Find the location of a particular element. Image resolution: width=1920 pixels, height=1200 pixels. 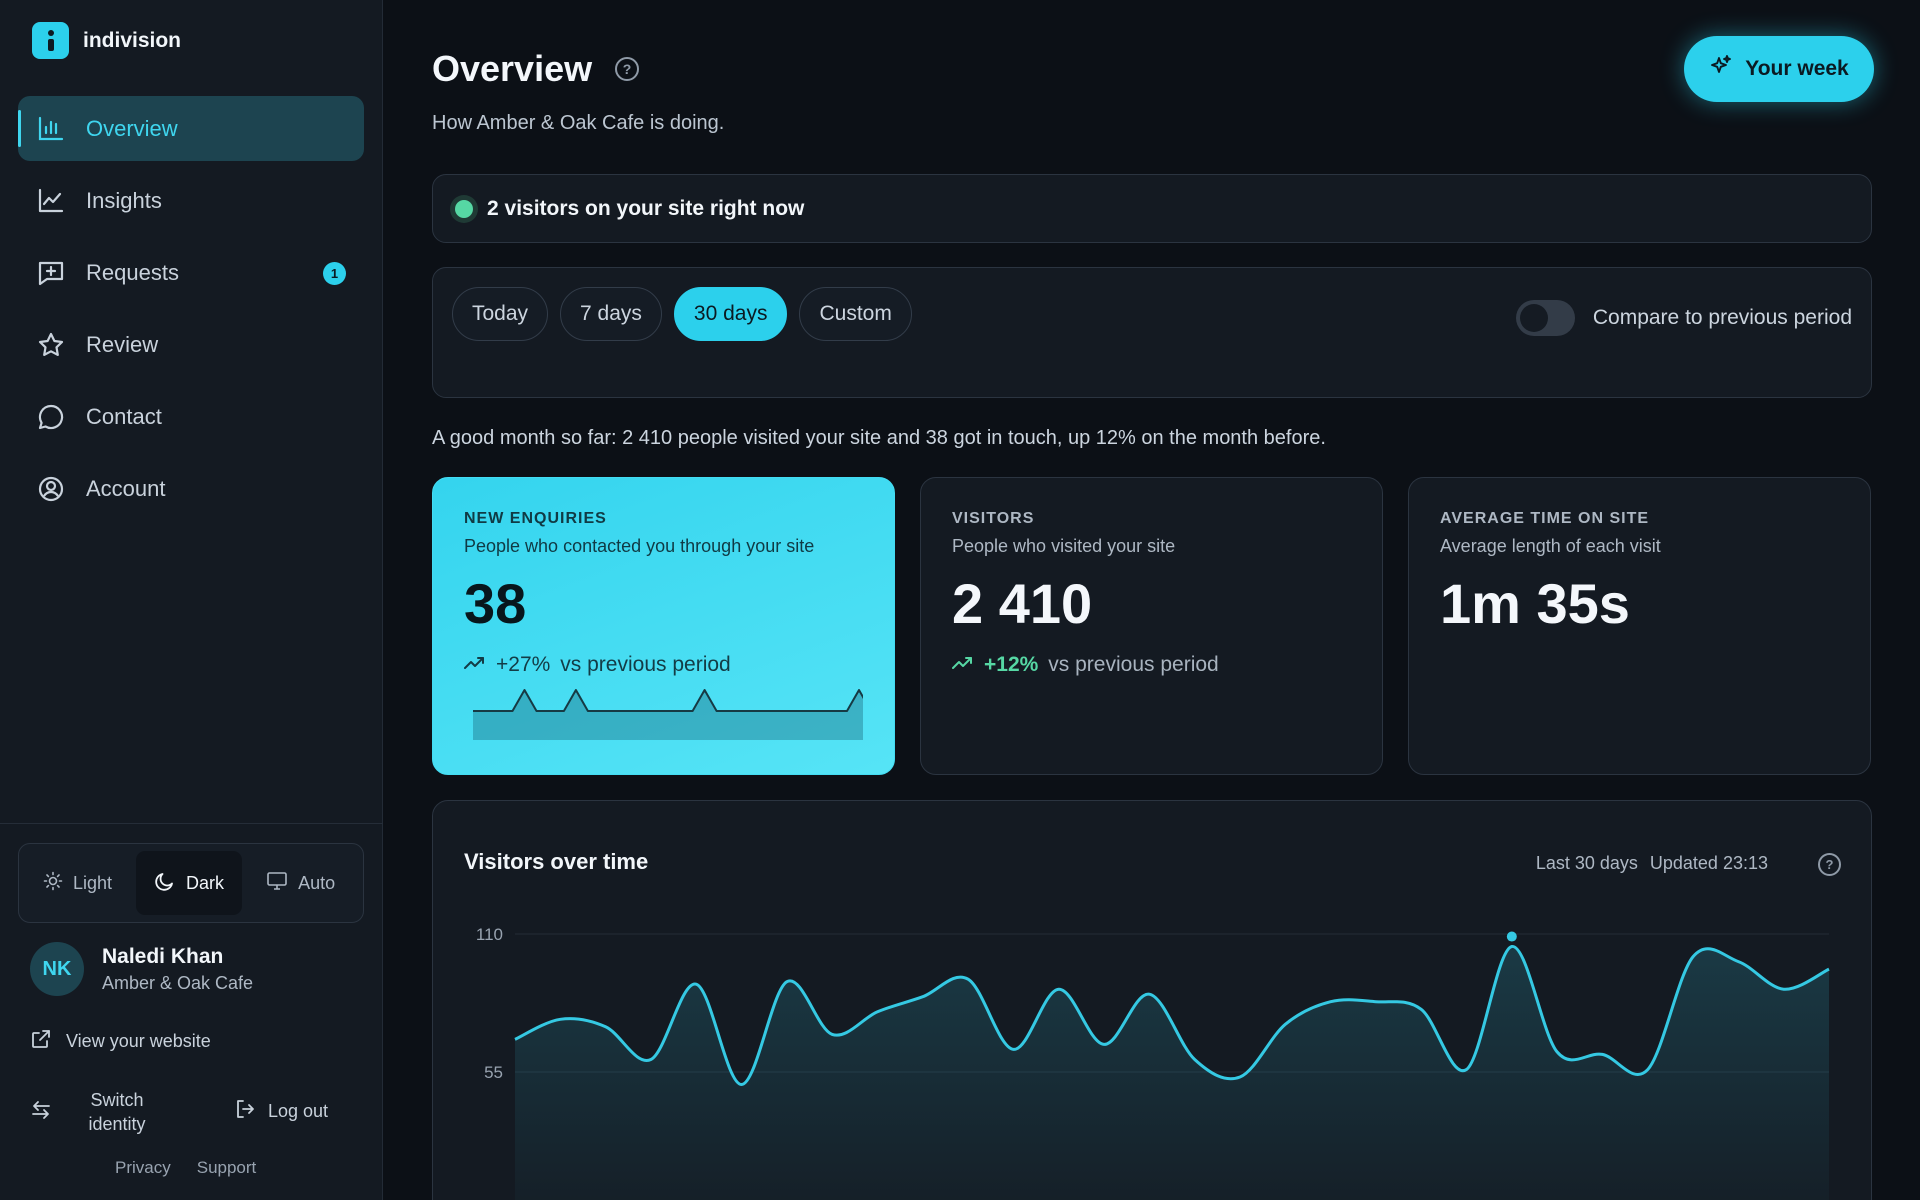

enquiries-sparkline is located at coordinates (668, 714).